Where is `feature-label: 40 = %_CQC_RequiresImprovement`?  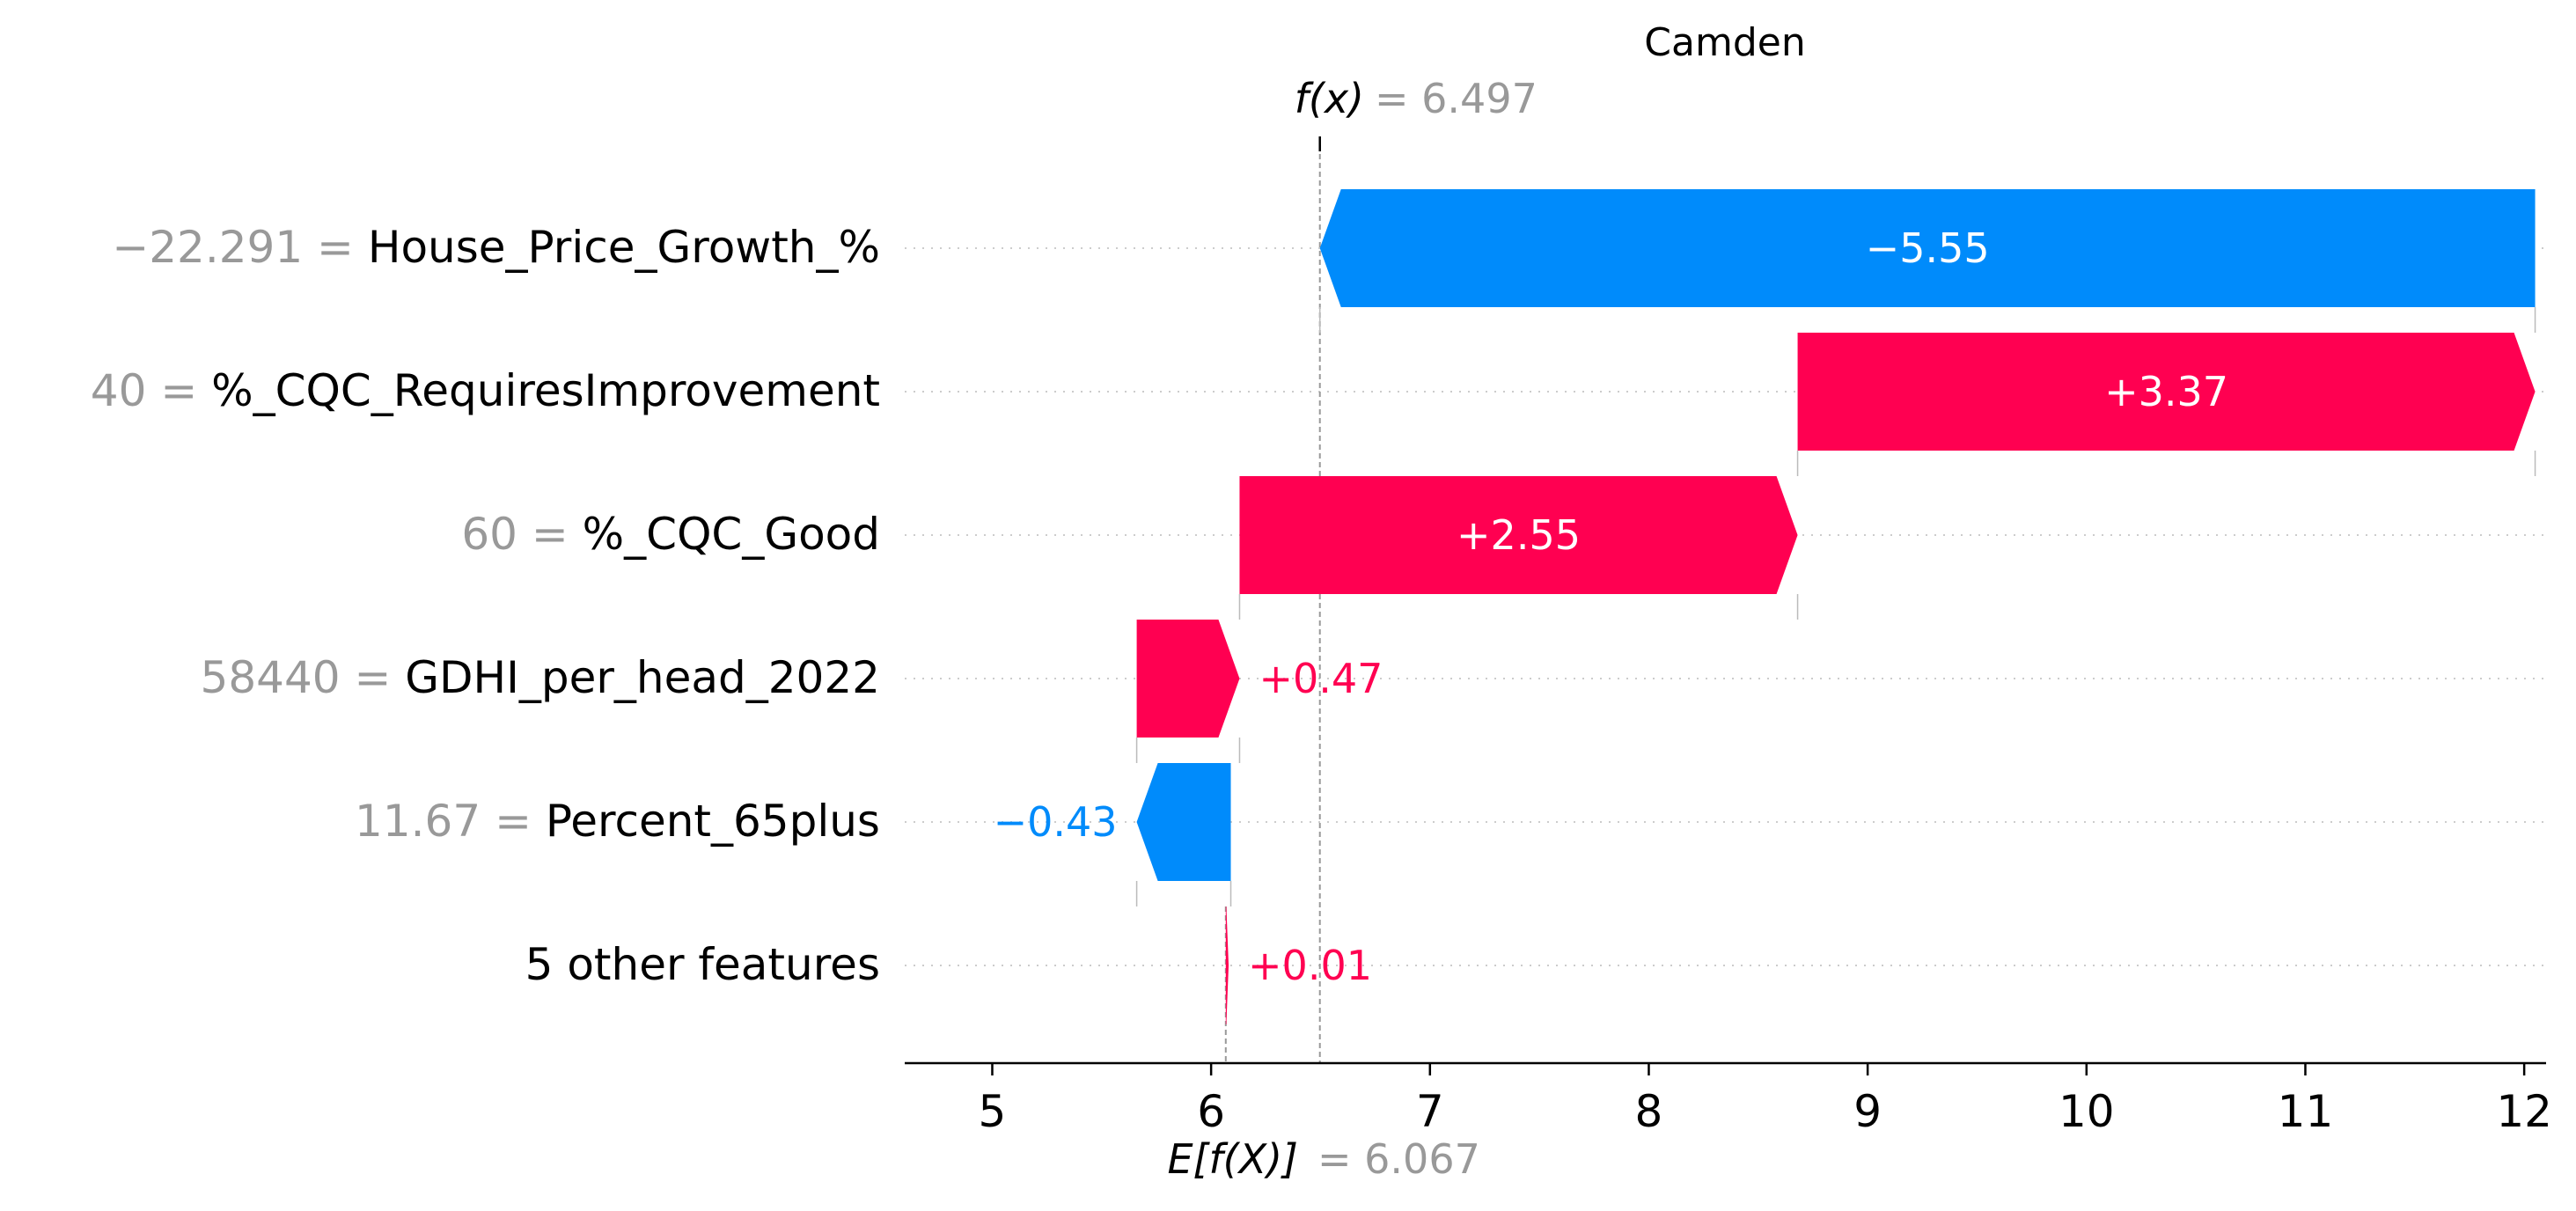
feature-label: 40 = %_CQC_RequiresImprovement is located at coordinates (485, 390).